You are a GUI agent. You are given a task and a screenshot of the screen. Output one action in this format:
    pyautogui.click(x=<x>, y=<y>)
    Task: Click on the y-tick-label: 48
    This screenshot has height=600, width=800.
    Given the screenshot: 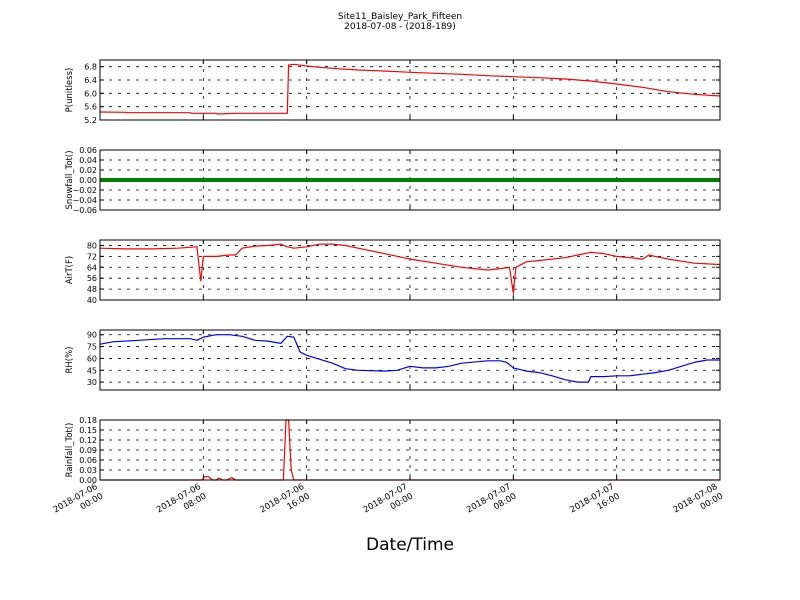 What is the action you would take?
    pyautogui.click(x=92, y=289)
    